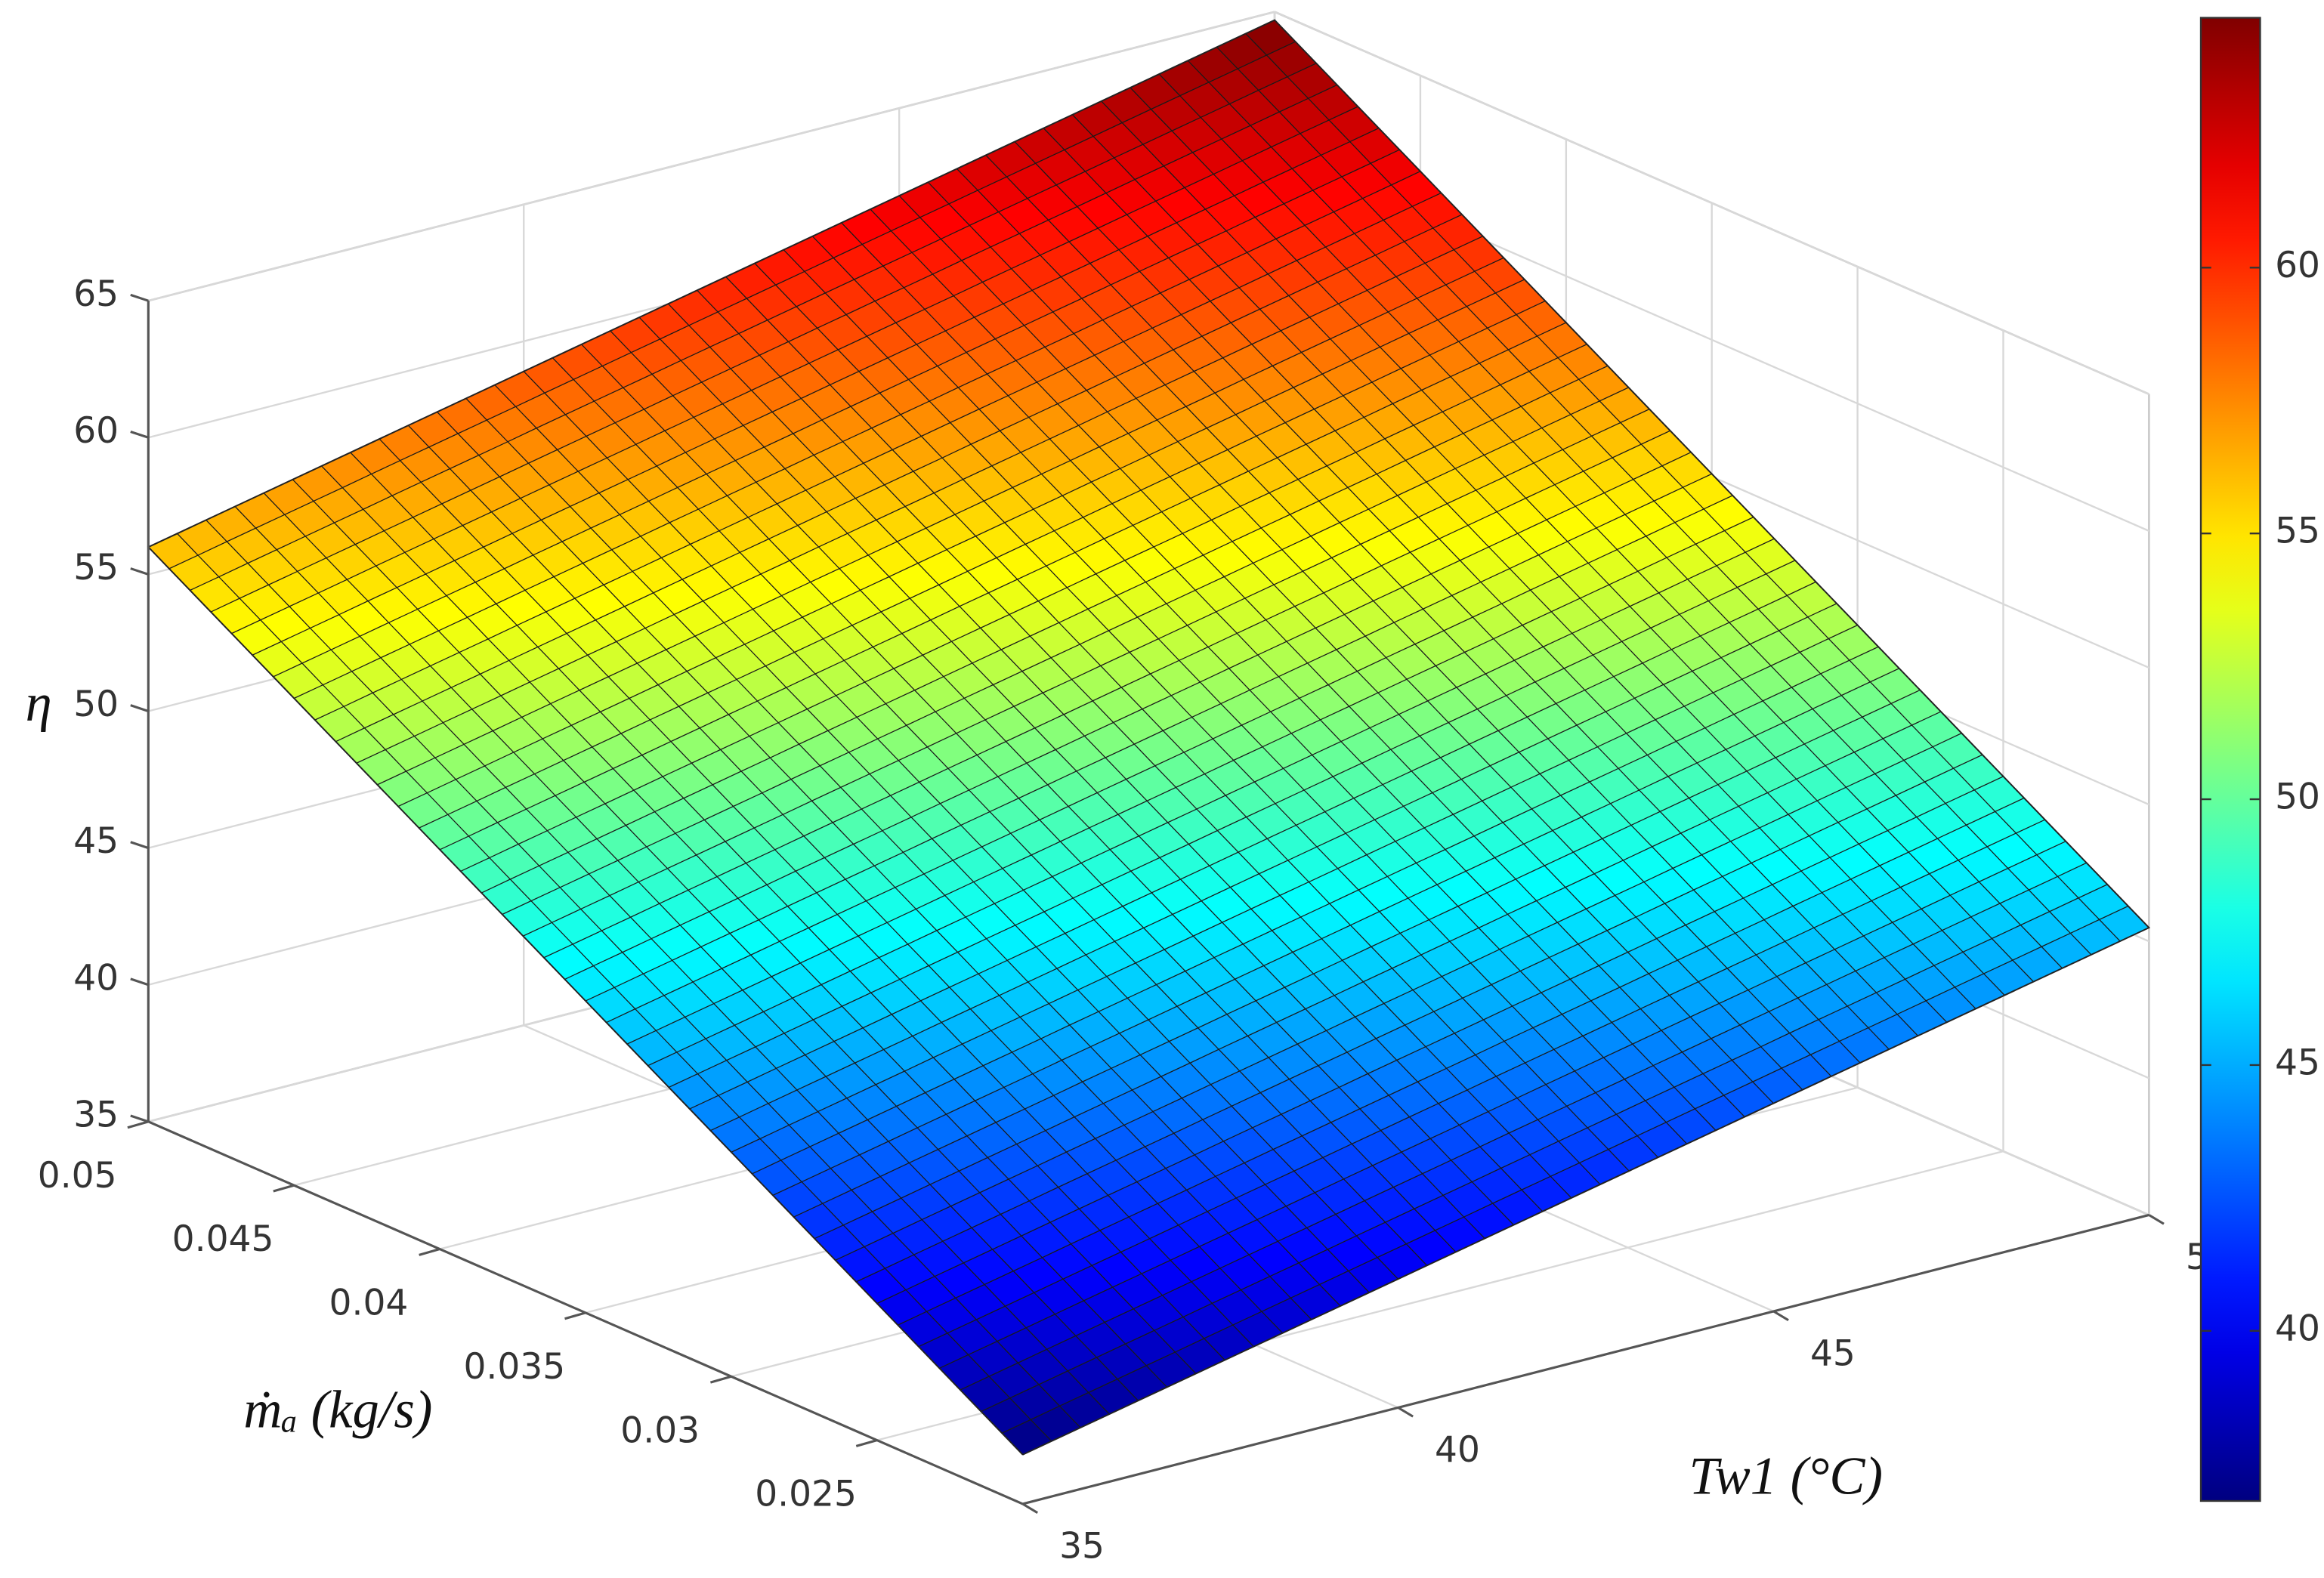 This screenshot has width=2324, height=1578. I want to click on x-tick-label: 40, so click(1457, 1450).